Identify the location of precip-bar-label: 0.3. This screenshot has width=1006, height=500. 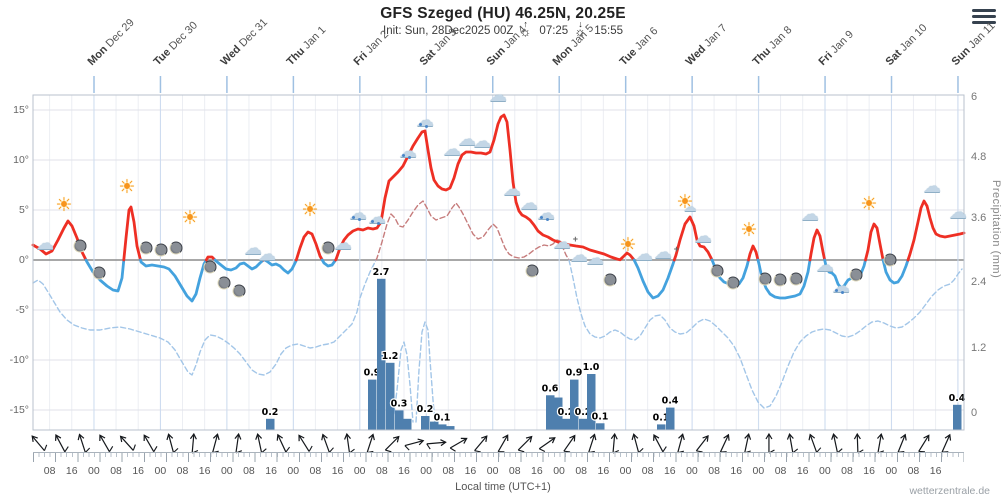
(399, 403).